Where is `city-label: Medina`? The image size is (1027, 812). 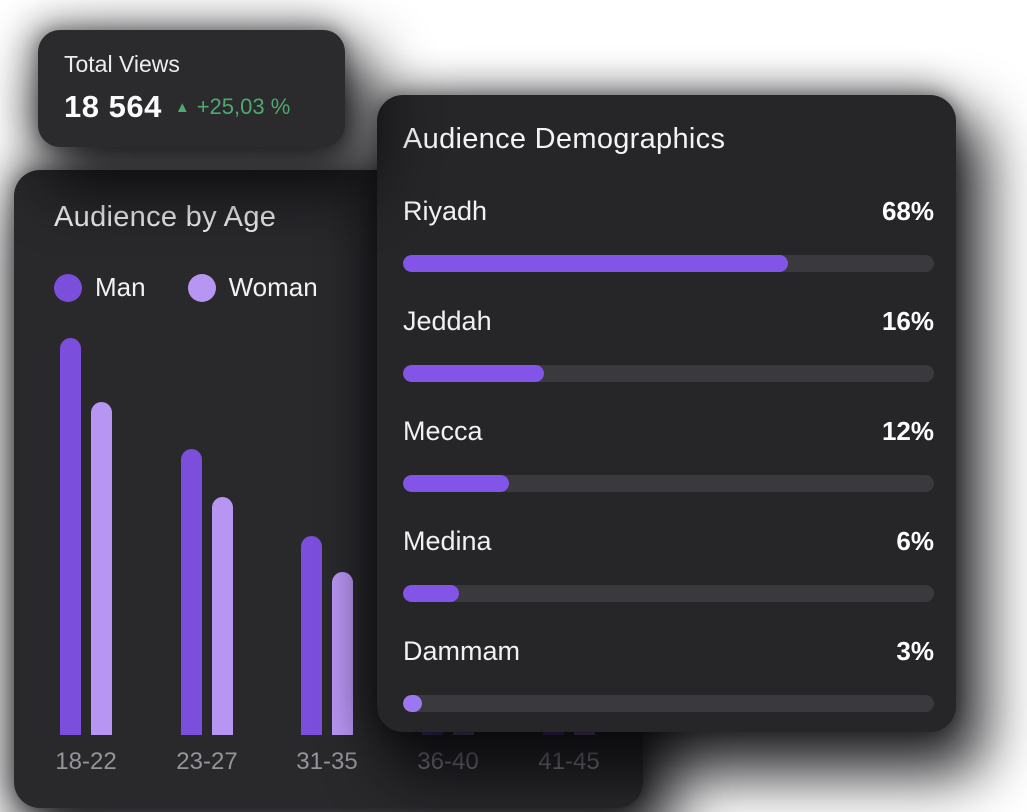
city-label: Medina is located at coordinates (447, 541).